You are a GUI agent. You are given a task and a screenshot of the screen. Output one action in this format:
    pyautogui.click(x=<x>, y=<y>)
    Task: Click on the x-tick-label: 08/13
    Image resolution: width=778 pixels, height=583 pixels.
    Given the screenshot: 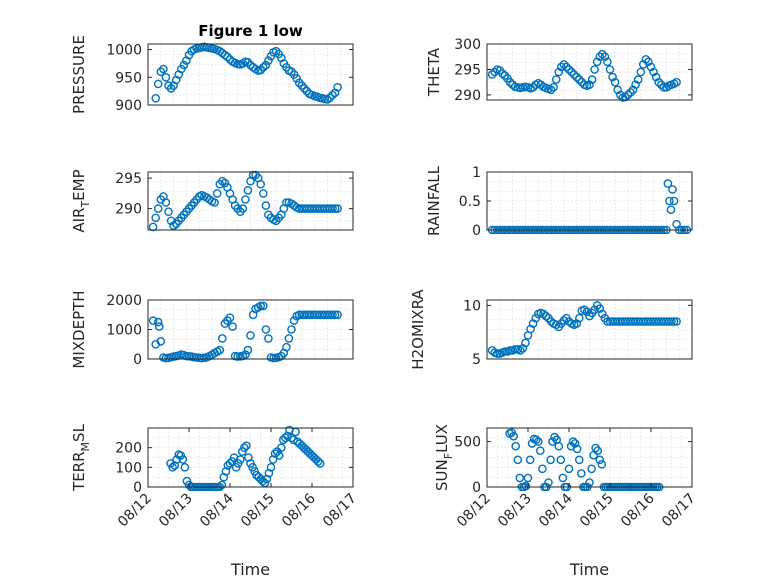 What is the action you would take?
    pyautogui.click(x=515, y=511)
    